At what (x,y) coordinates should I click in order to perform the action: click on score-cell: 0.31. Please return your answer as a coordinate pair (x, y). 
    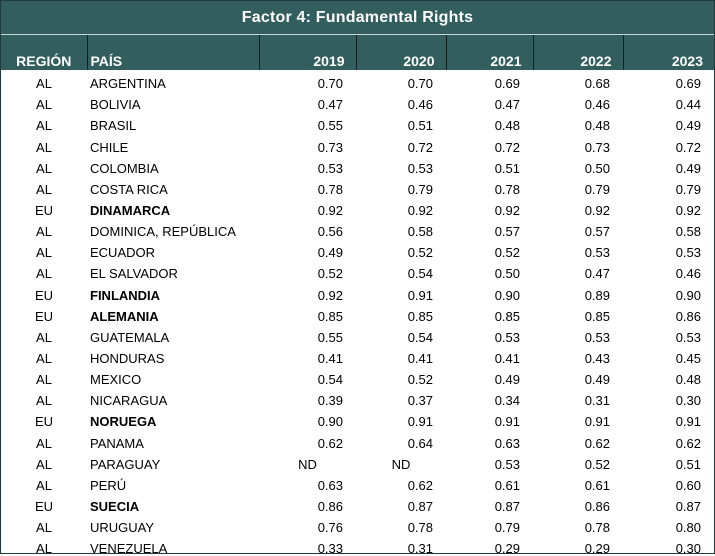
    Looking at the image, I should click on (597, 401).